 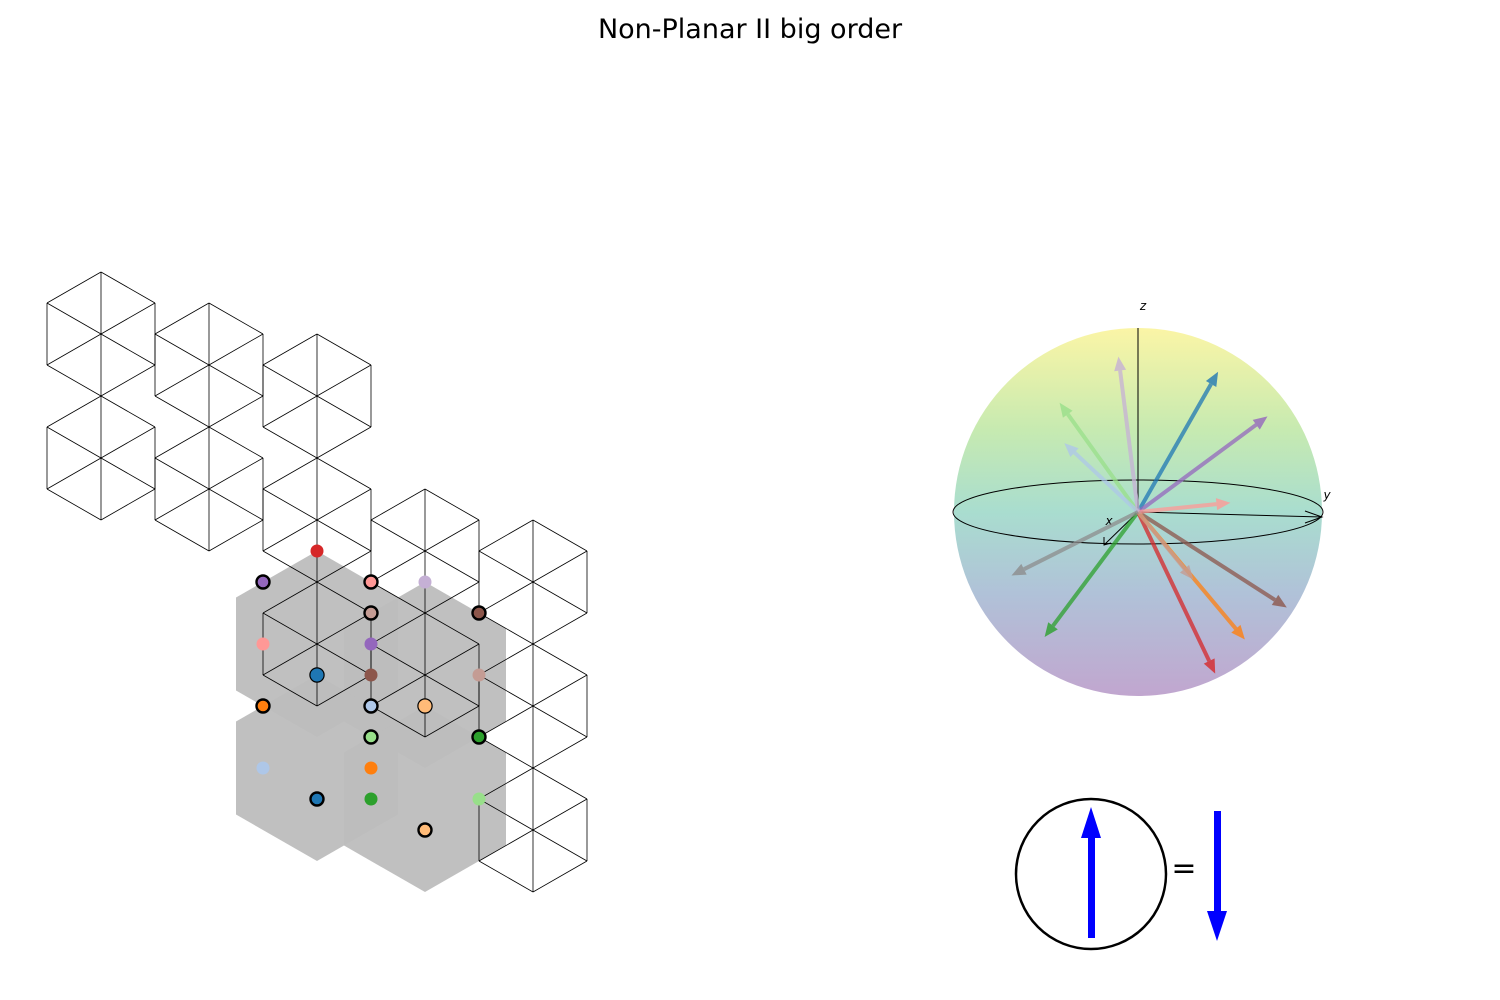 I want to click on legend-equals-sign: =, so click(x=1183, y=868).